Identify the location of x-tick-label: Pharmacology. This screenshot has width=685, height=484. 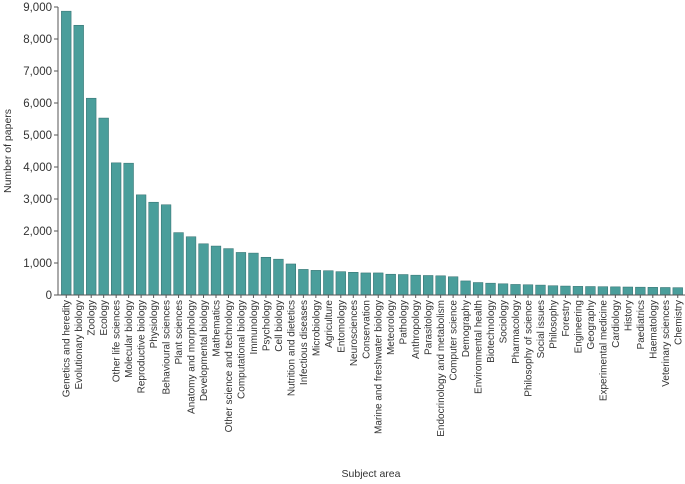
(516, 332).